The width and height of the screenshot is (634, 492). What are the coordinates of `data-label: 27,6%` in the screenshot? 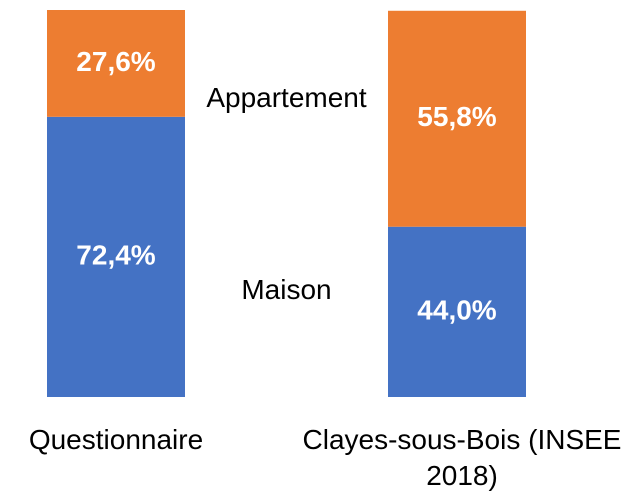 It's located at (115, 61).